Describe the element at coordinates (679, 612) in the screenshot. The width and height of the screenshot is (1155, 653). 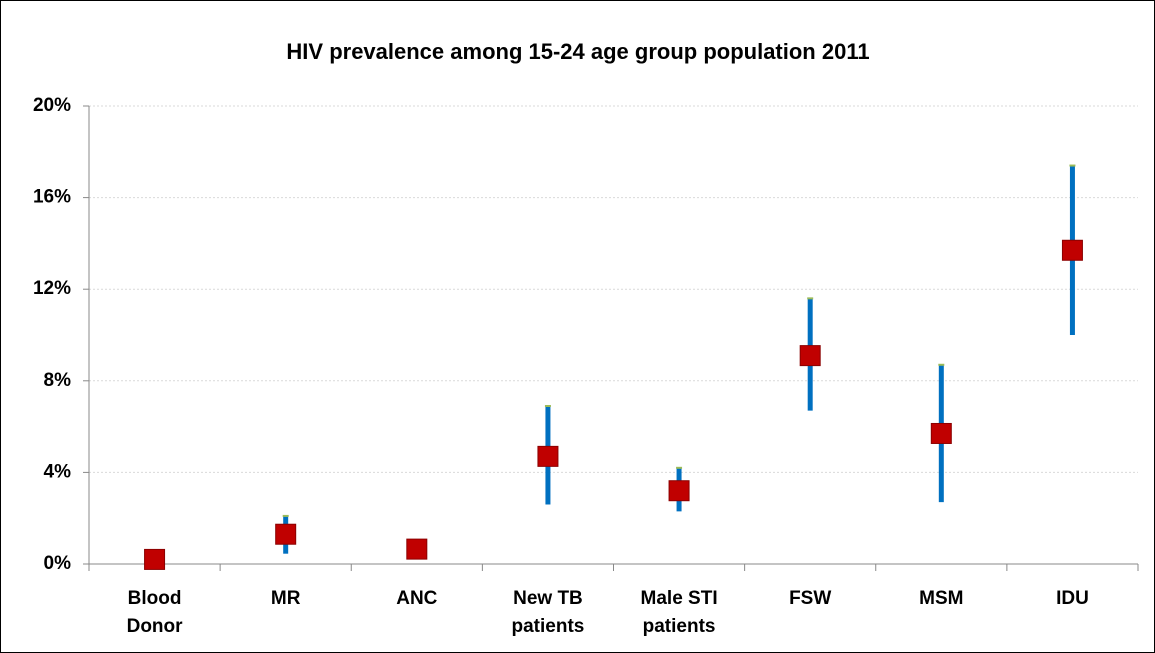
I see `x-tick-label: Male STI patients` at that location.